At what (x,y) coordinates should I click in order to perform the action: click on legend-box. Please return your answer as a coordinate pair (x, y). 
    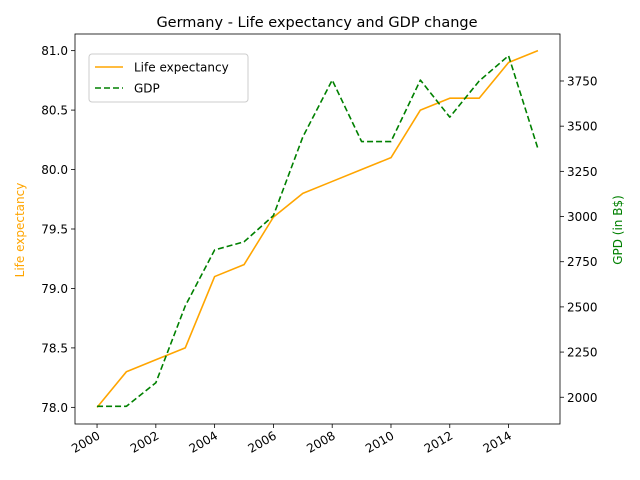
    Looking at the image, I should click on (168, 78).